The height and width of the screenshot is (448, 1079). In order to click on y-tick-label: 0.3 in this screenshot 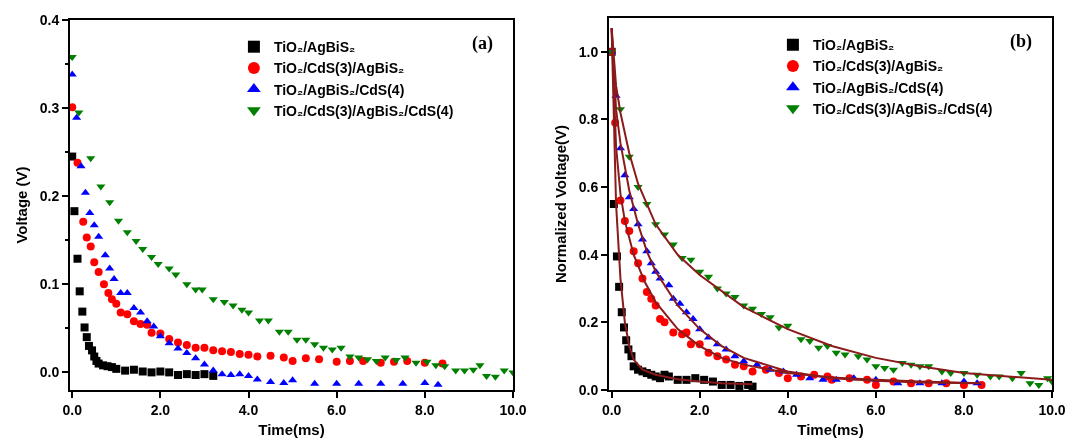, I will do `click(49, 108)`.